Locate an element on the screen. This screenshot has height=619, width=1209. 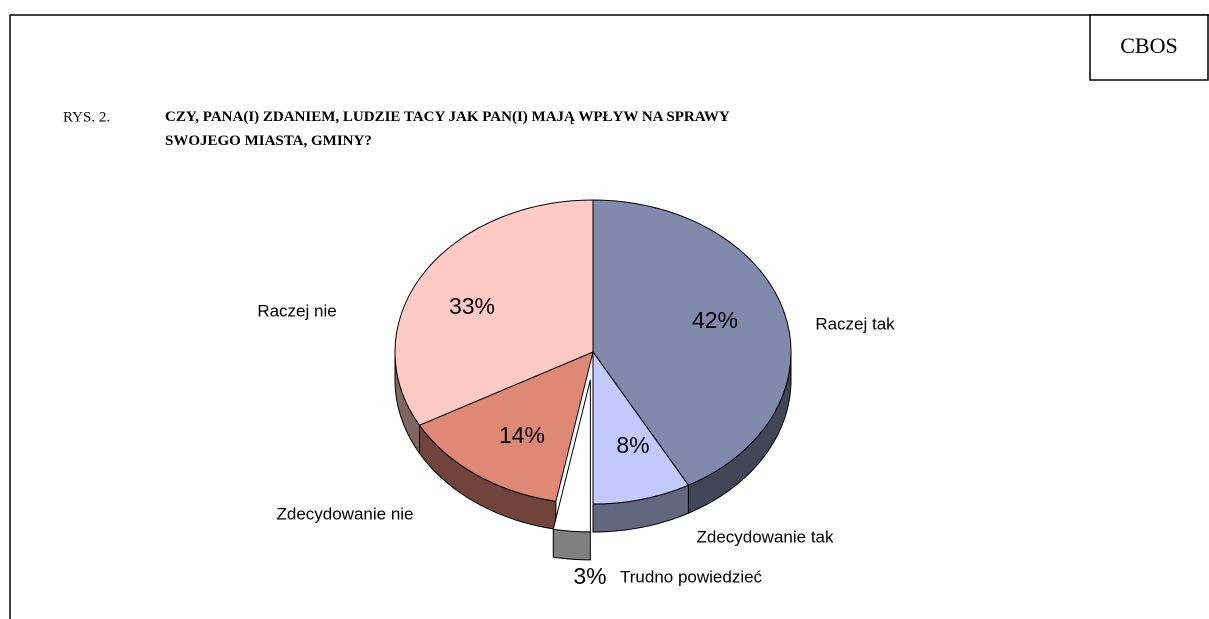
data-label: 3% is located at coordinates (589, 576).